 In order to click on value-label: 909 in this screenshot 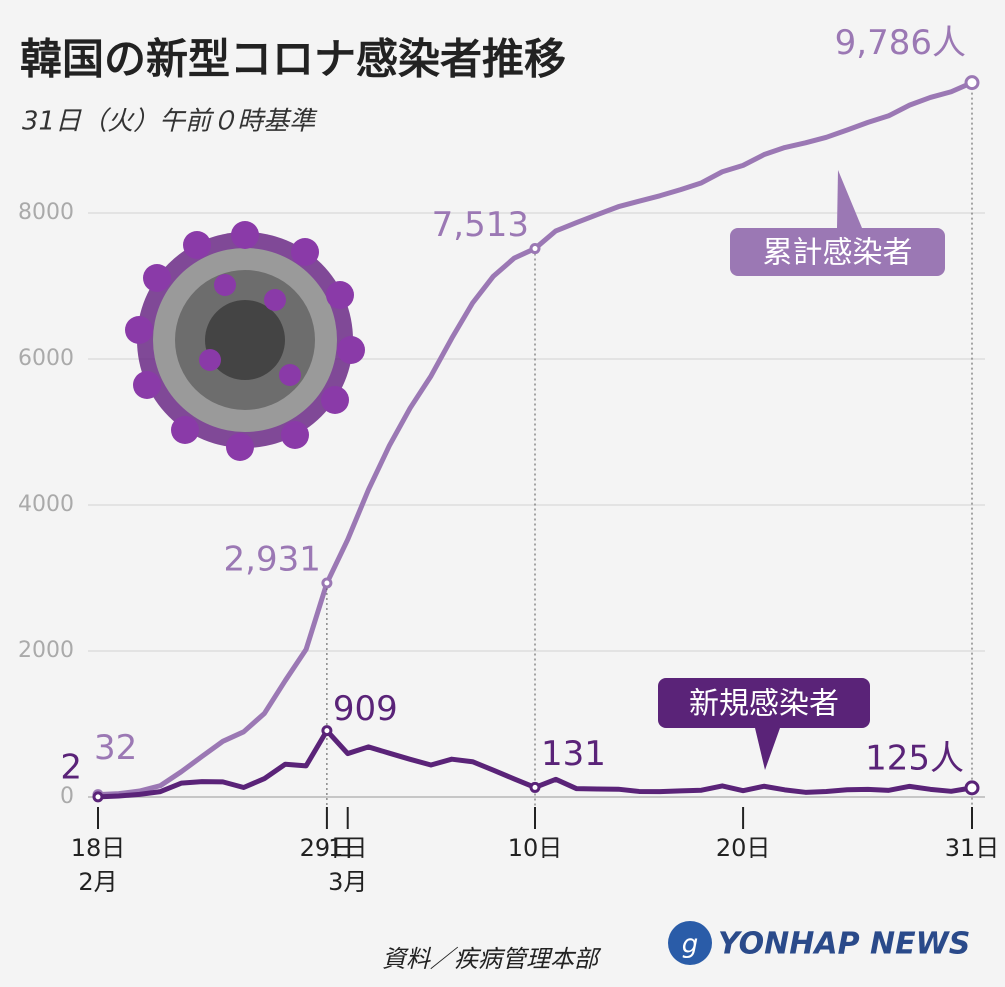, I will do `click(365, 709)`.